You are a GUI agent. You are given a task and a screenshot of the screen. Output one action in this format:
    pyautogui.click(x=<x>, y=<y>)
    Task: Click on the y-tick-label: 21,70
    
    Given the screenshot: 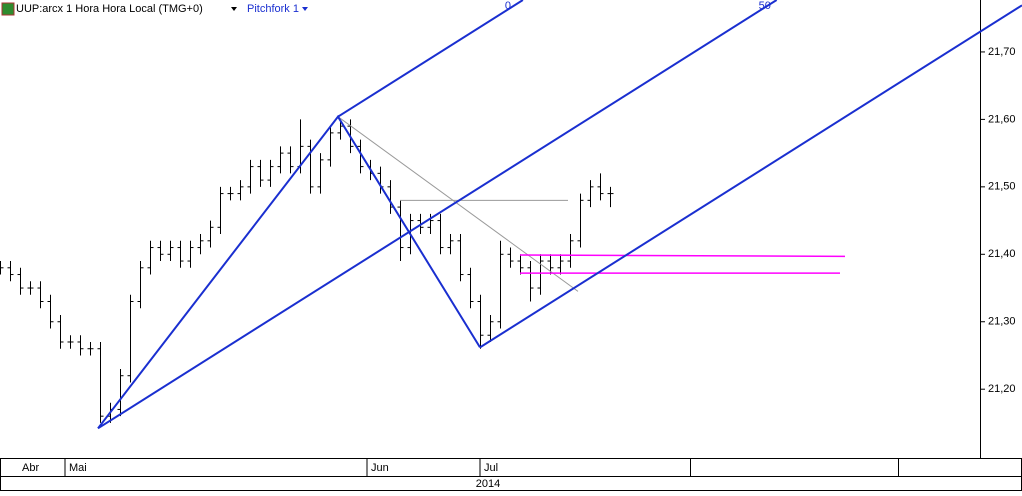 What is the action you would take?
    pyautogui.click(x=1002, y=52)
    